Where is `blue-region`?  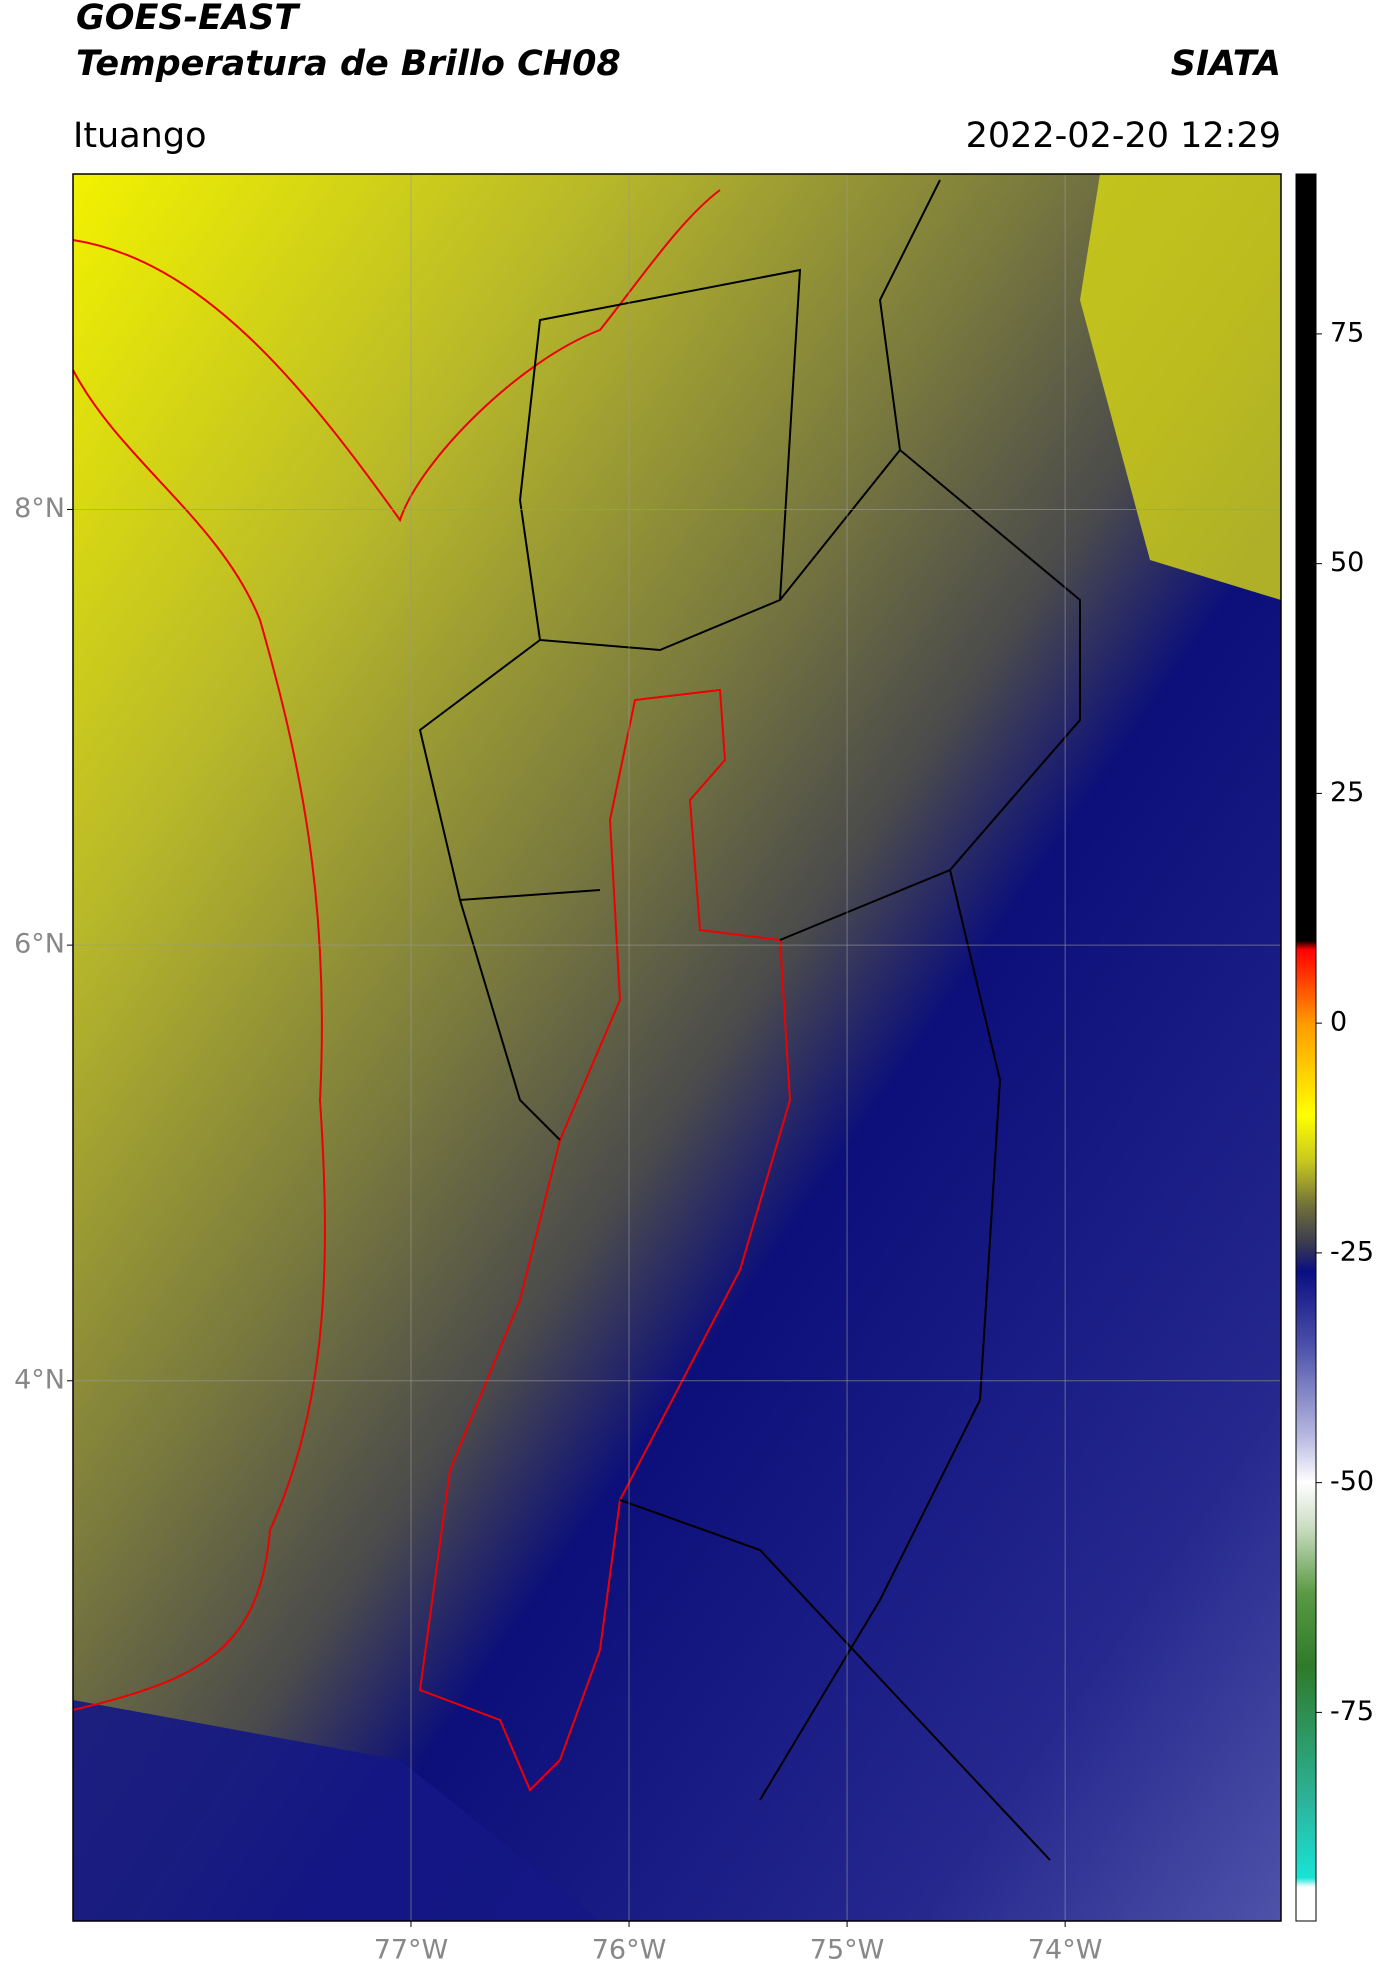 blue-region is located at coordinates (336, 1810).